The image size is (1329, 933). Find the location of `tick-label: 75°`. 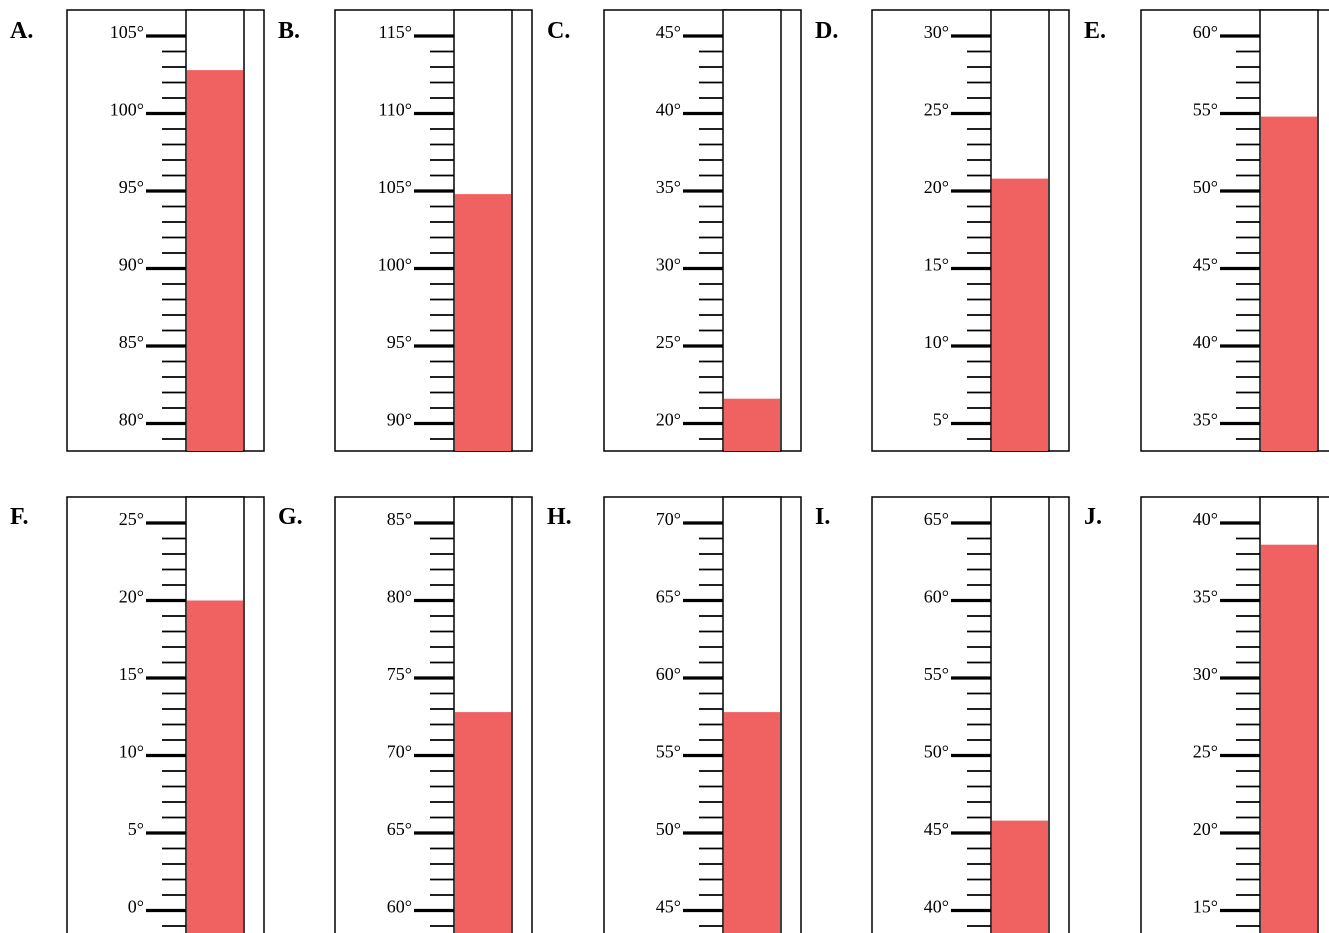

tick-label: 75° is located at coordinates (399, 674).